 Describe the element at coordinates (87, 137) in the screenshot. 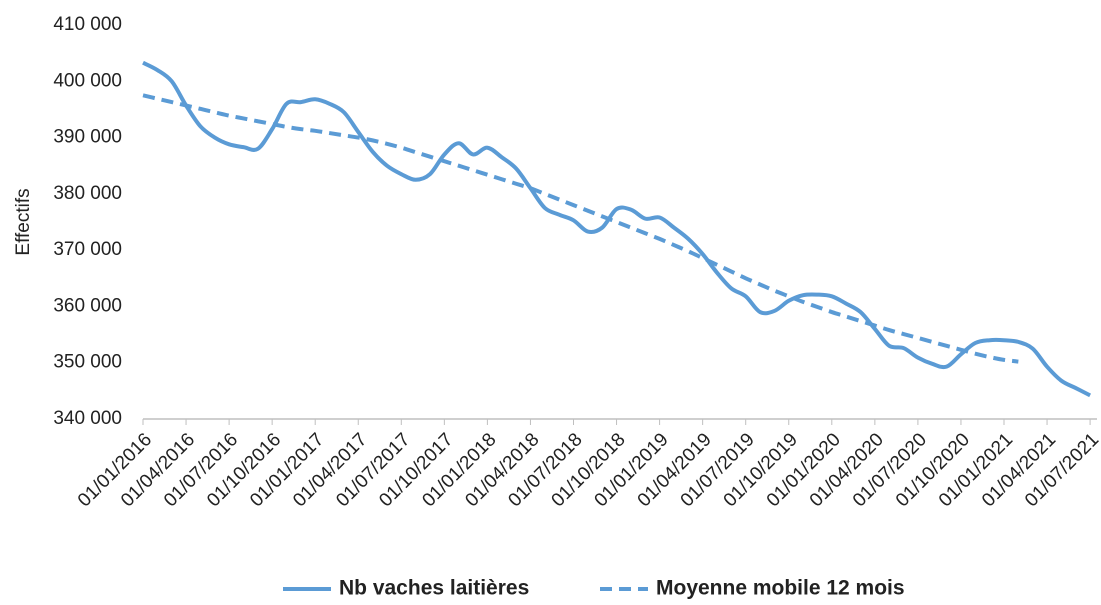

I see `y-tick-label: 390 000` at that location.